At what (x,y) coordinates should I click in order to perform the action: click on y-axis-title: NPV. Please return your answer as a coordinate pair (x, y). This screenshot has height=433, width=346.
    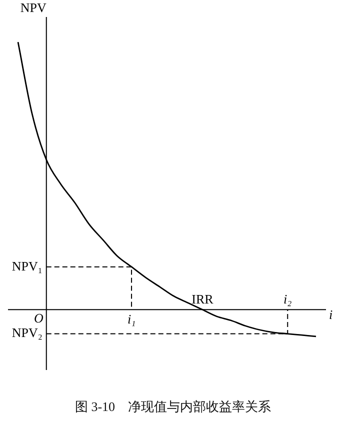
    Looking at the image, I should click on (33, 7).